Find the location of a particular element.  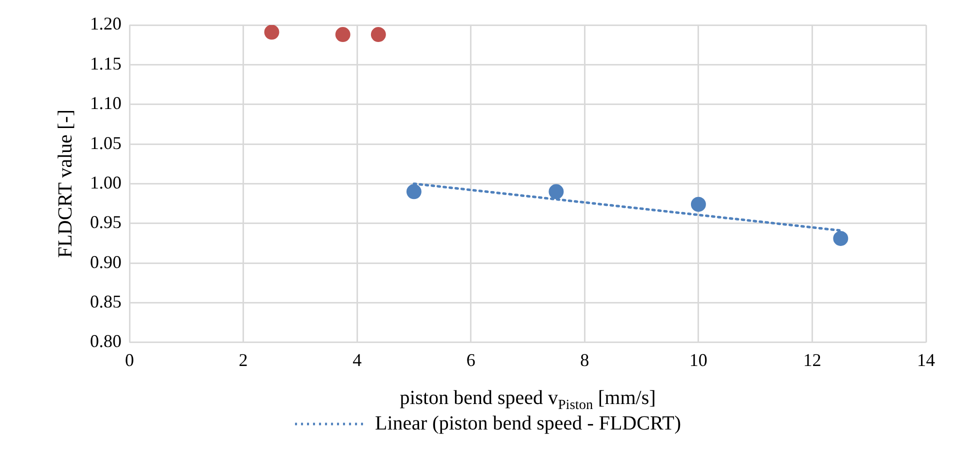

y-tick-label: 1.15 is located at coordinates (106, 63).